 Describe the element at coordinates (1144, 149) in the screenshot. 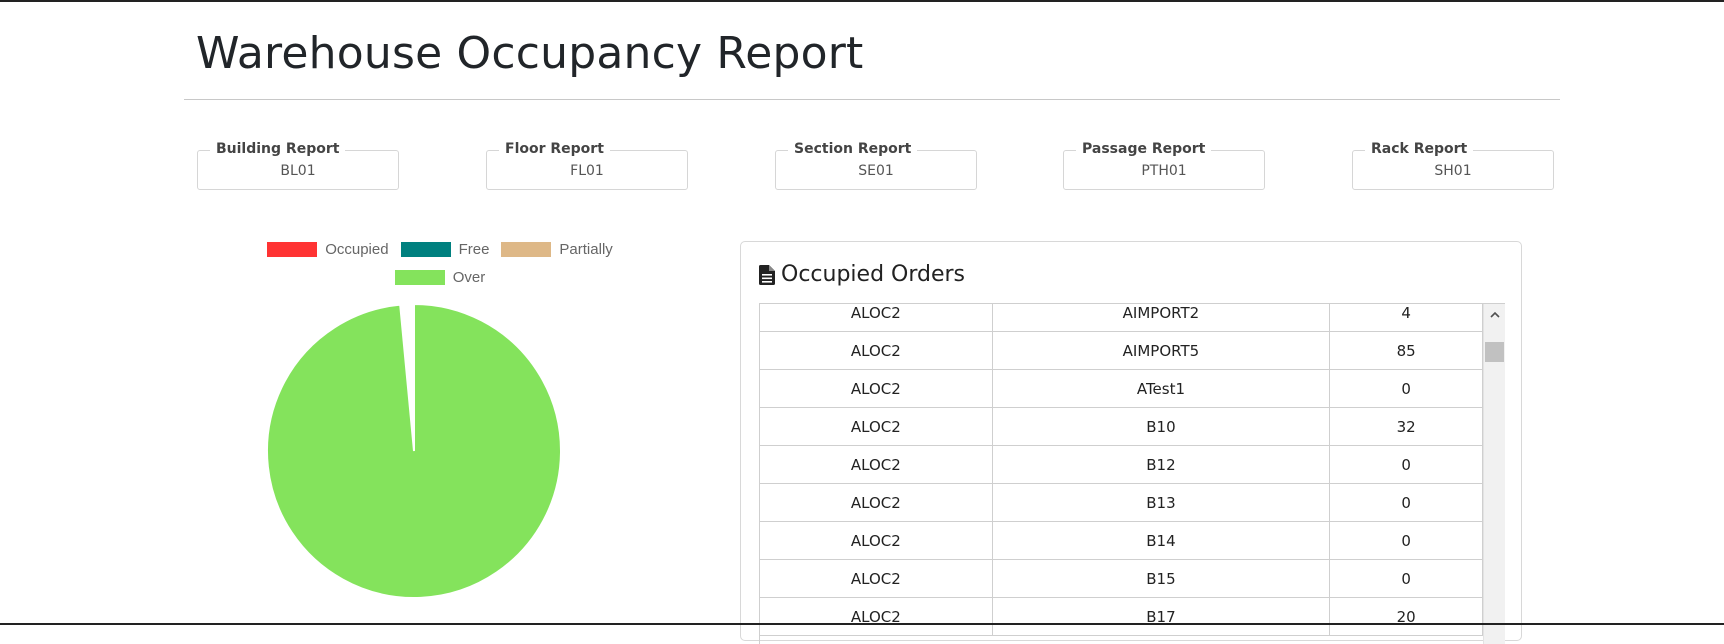

I see `filter-label: Passage Report` at that location.